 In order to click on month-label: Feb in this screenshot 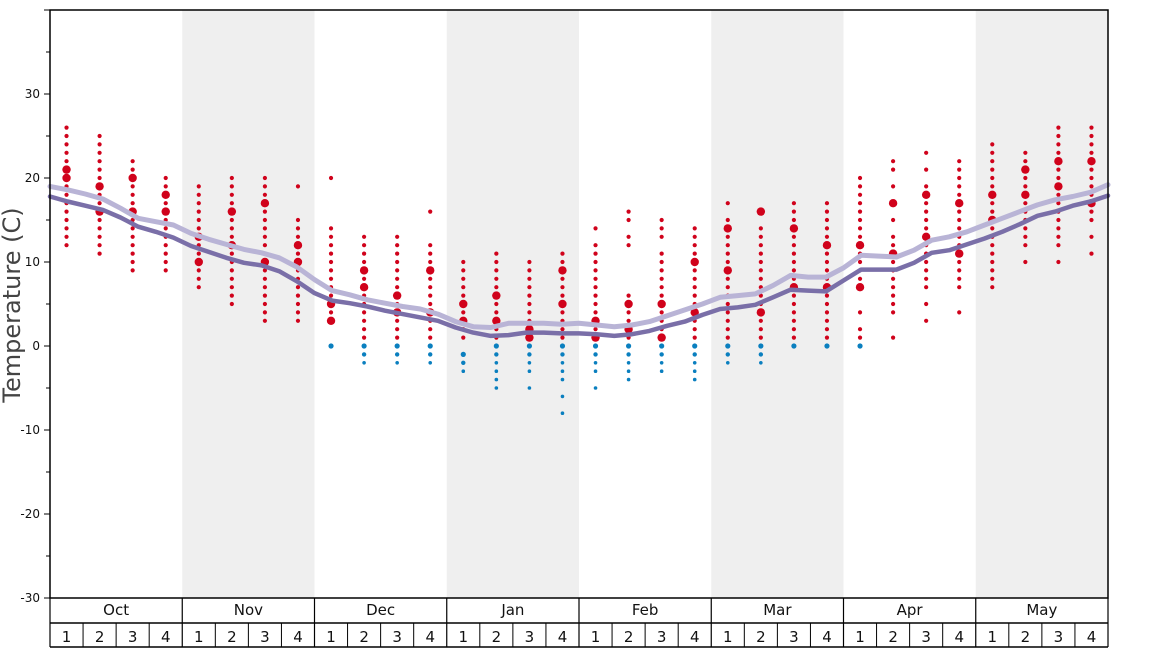, I will do `click(645, 610)`.